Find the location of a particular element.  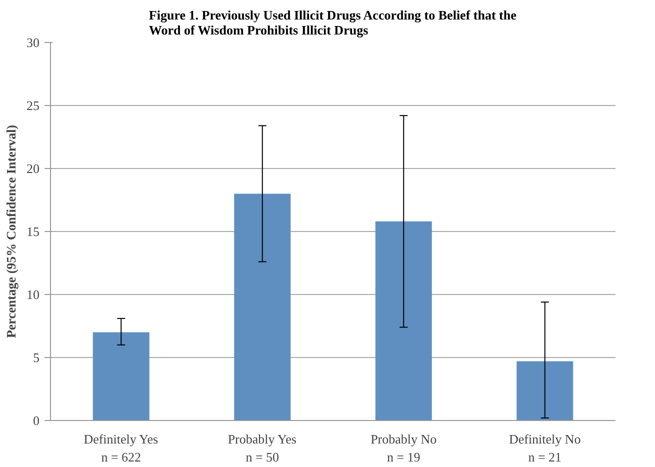

x-tick-label: Probably No n = 19 is located at coordinates (403, 448).